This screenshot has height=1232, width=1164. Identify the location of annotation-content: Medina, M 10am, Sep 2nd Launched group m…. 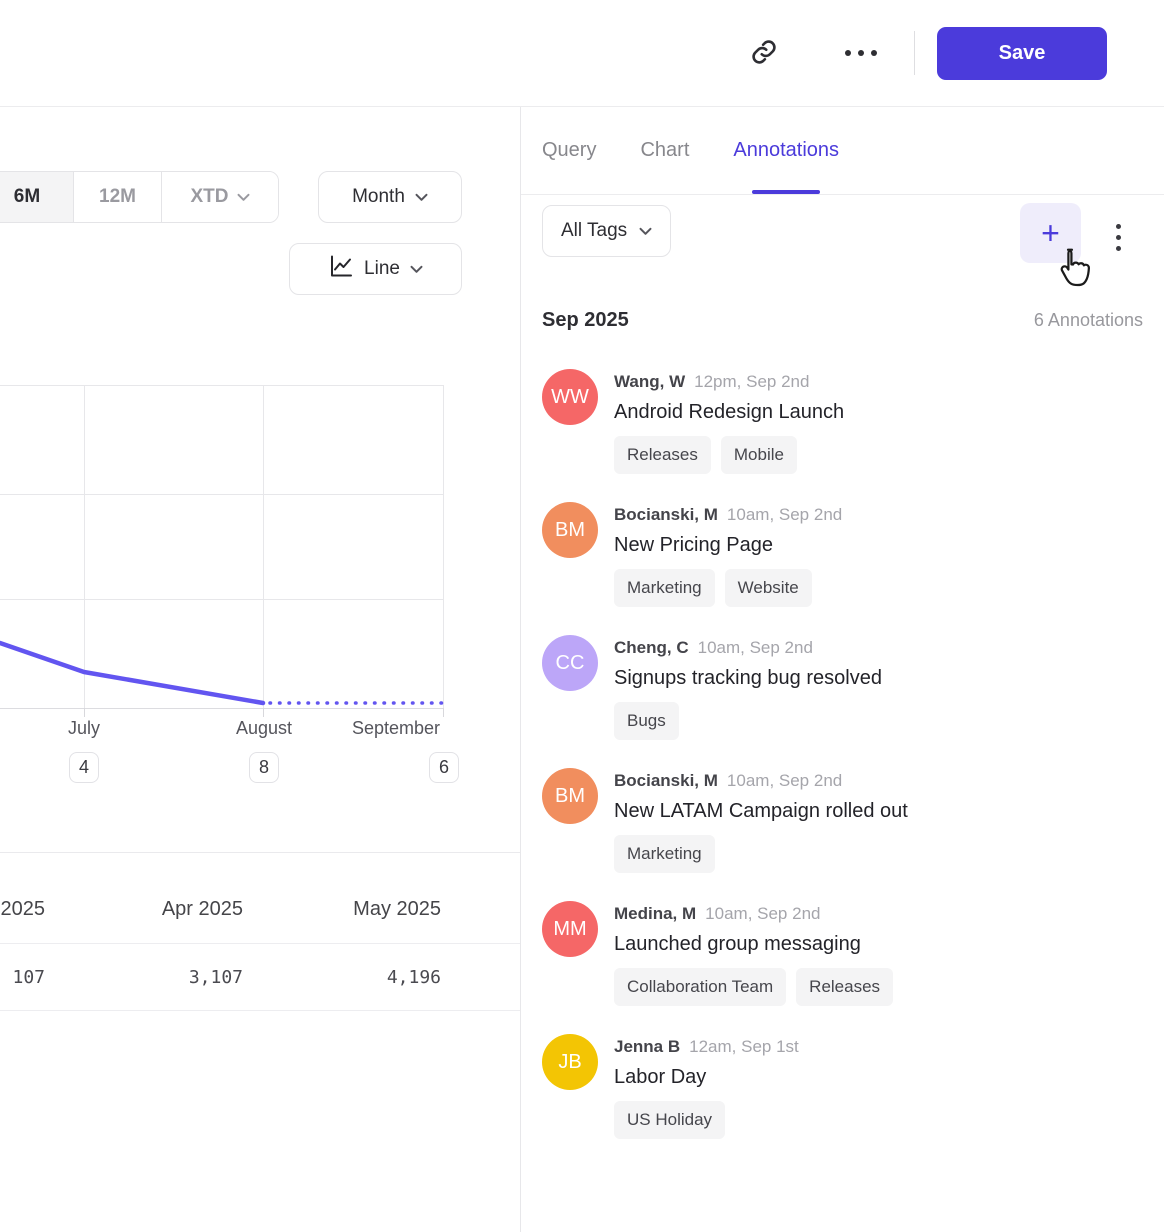
(754, 953).